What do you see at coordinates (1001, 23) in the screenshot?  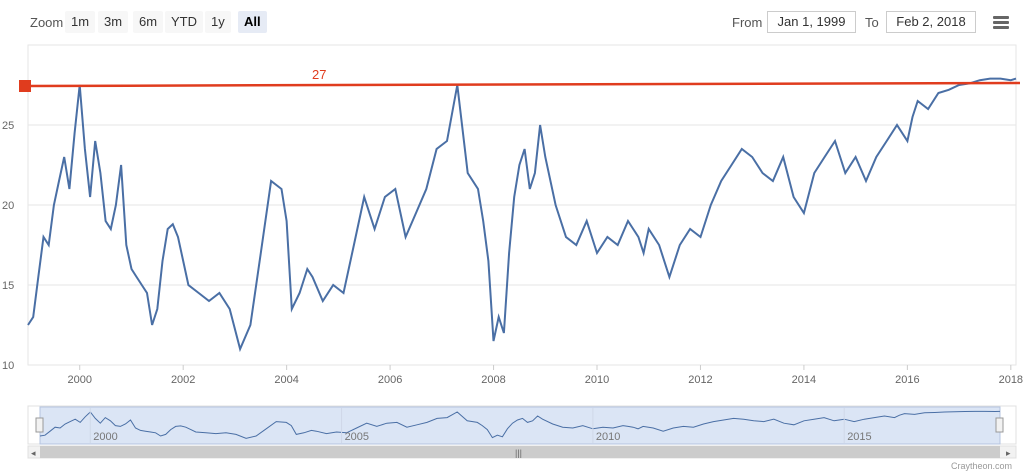 I see `hamburger-menu-icon` at bounding box center [1001, 23].